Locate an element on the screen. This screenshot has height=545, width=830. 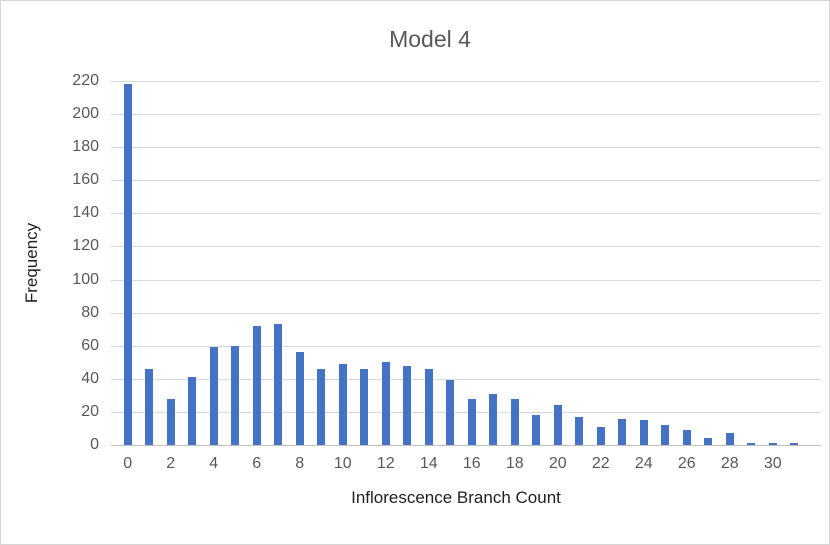
x-tick-label: 0 is located at coordinates (128, 463).